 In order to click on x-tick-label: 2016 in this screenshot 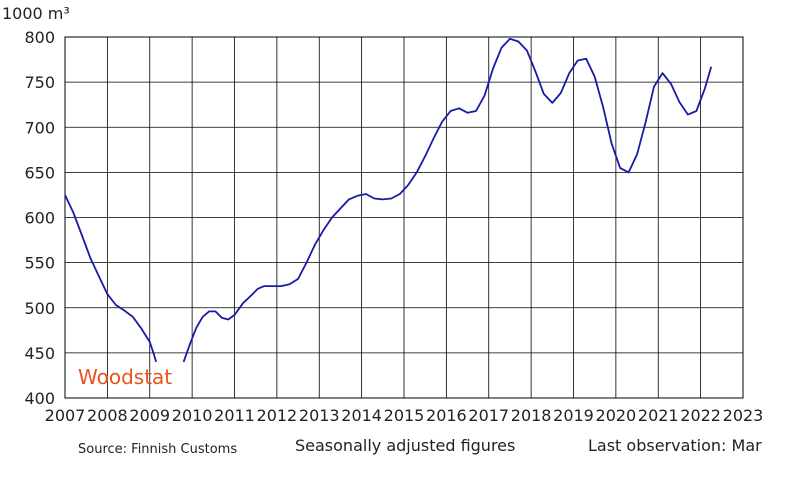, I will do `click(446, 415)`.